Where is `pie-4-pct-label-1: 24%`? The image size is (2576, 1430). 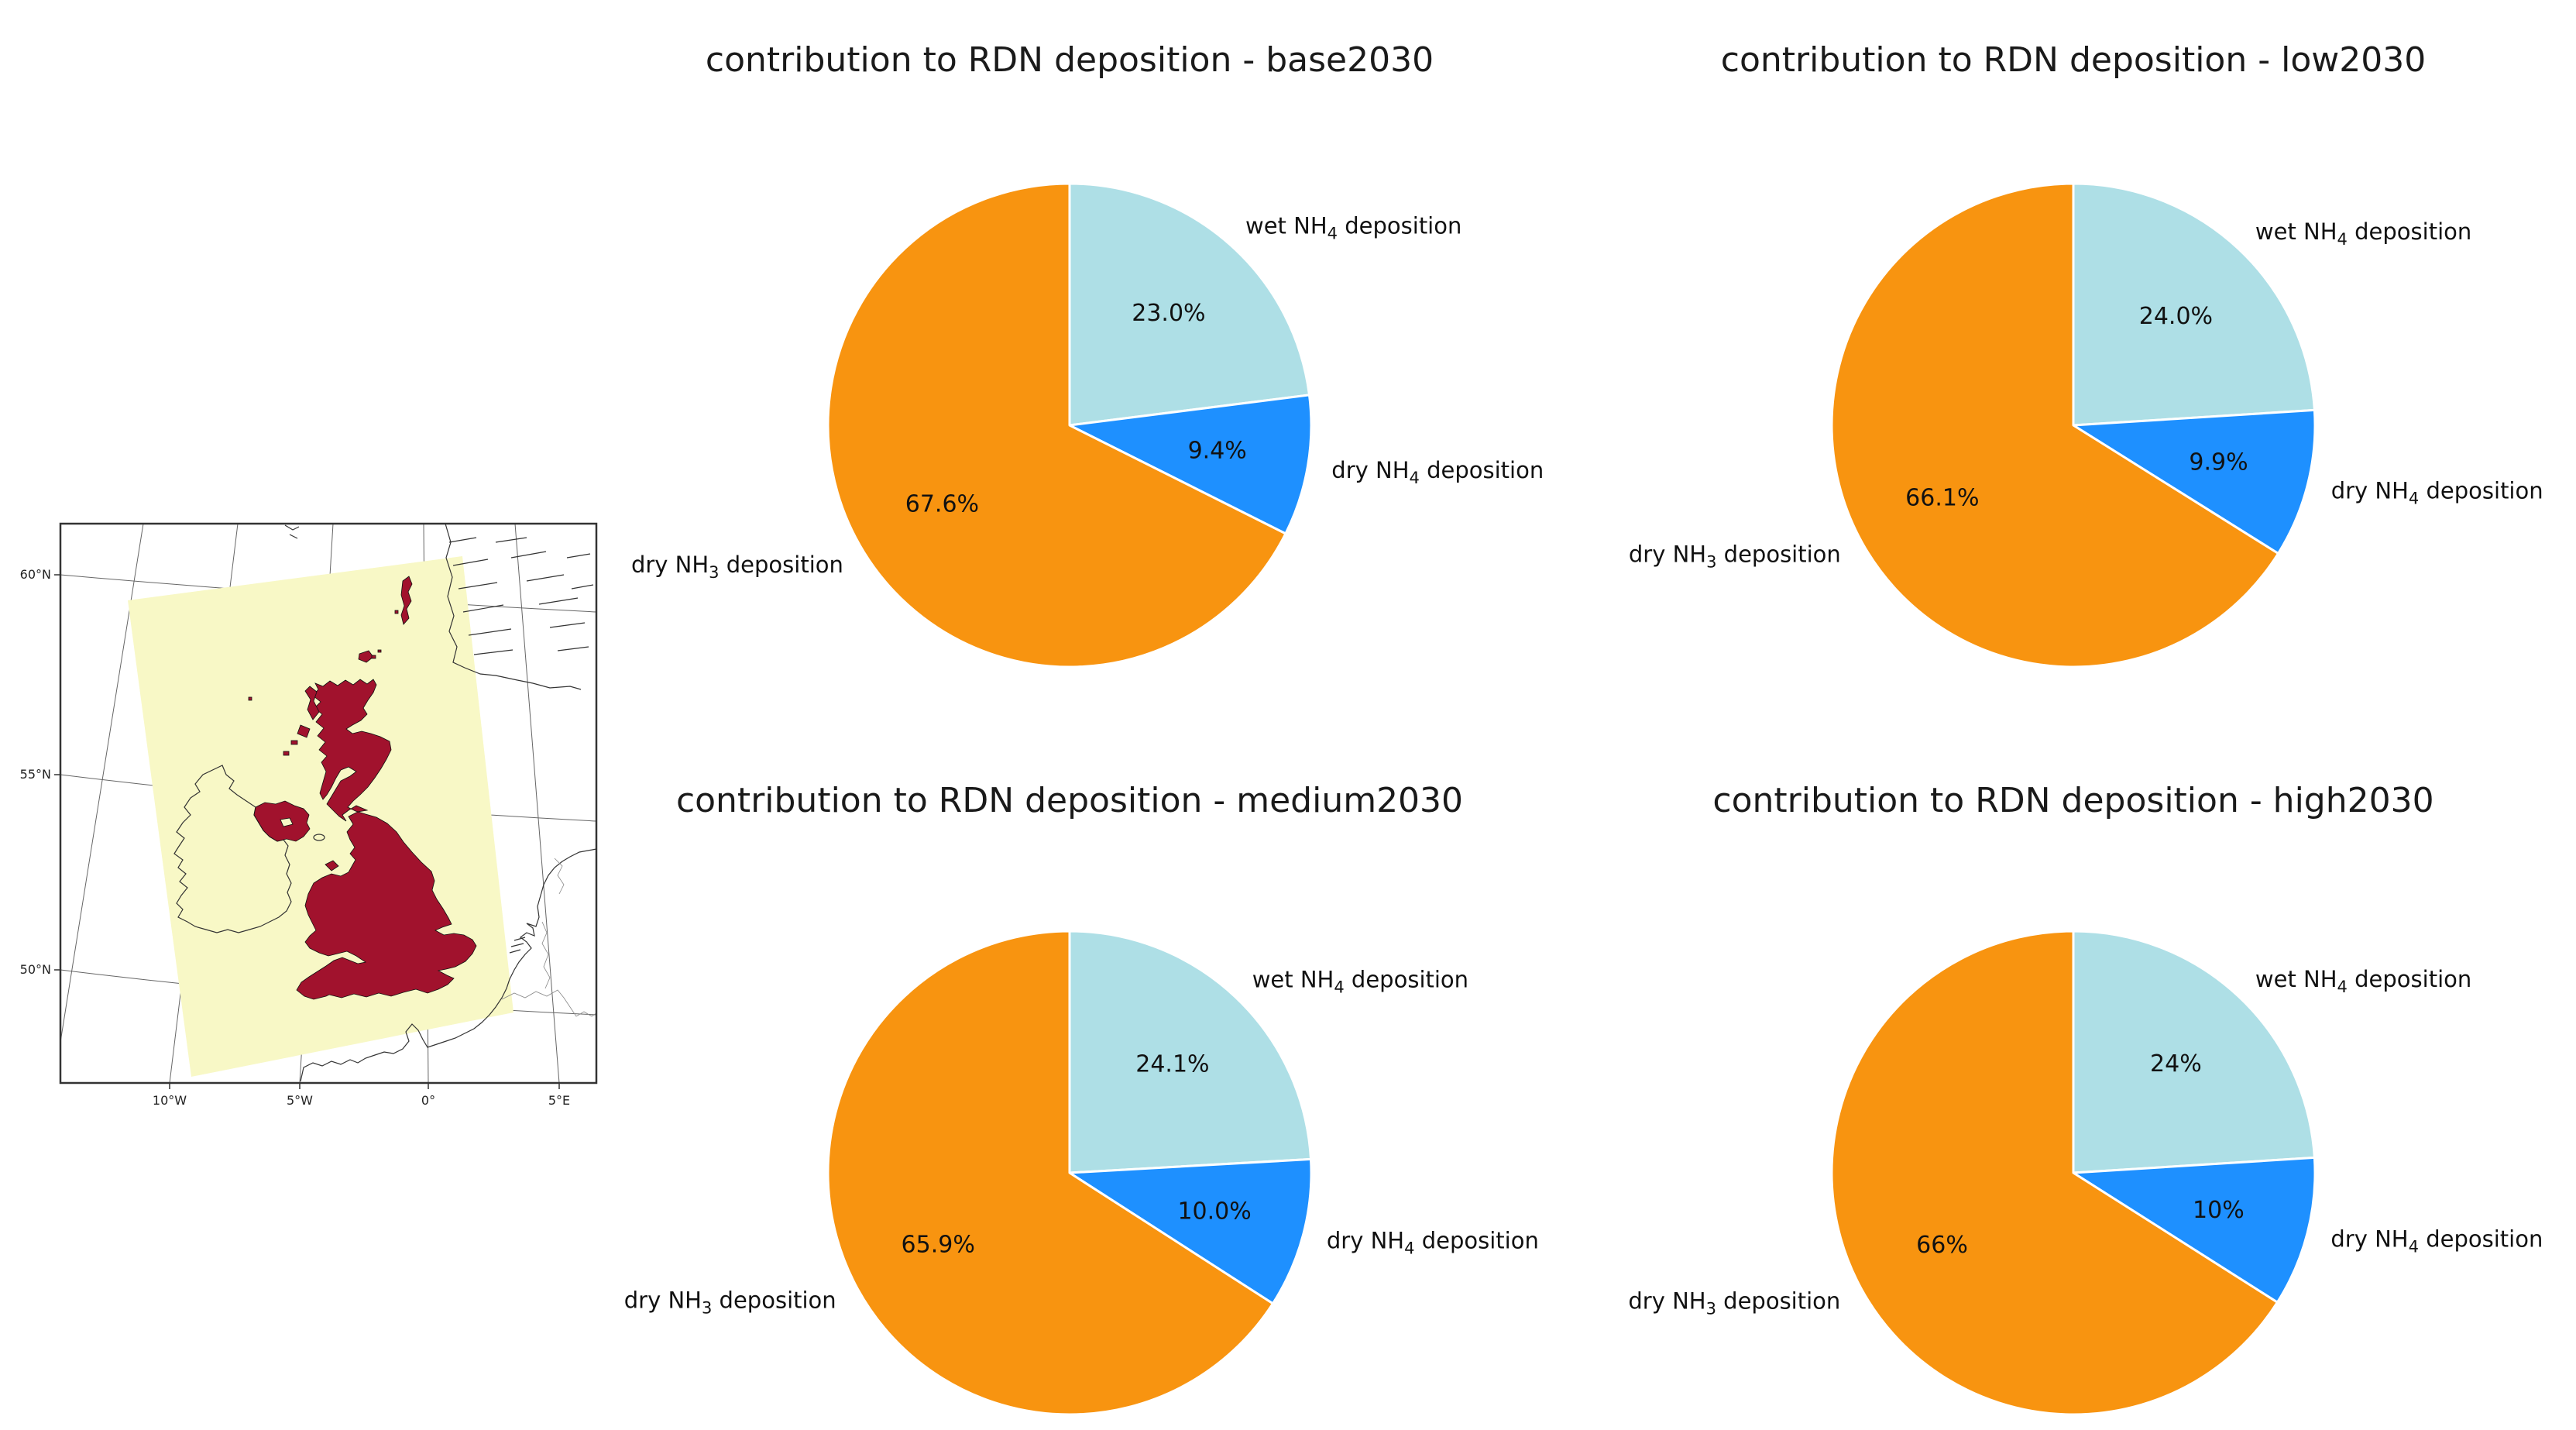
pie-4-pct-label-1: 24% is located at coordinates (2176, 1064).